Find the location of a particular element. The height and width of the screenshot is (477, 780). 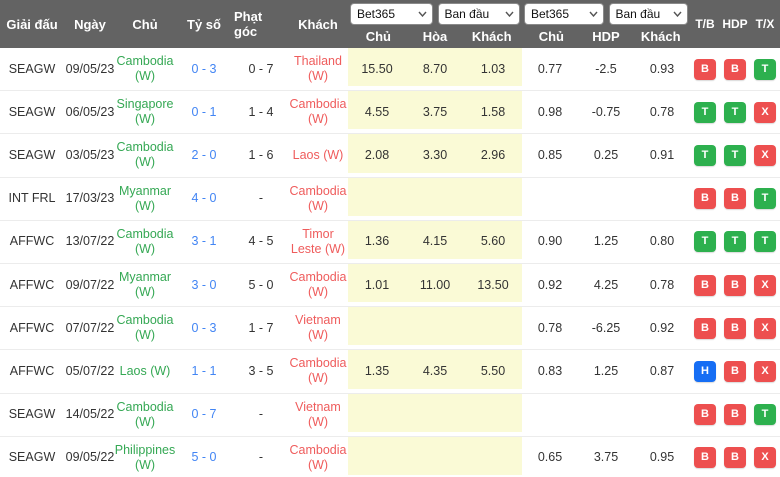

col-header-home: Chủ is located at coordinates (145, 24).